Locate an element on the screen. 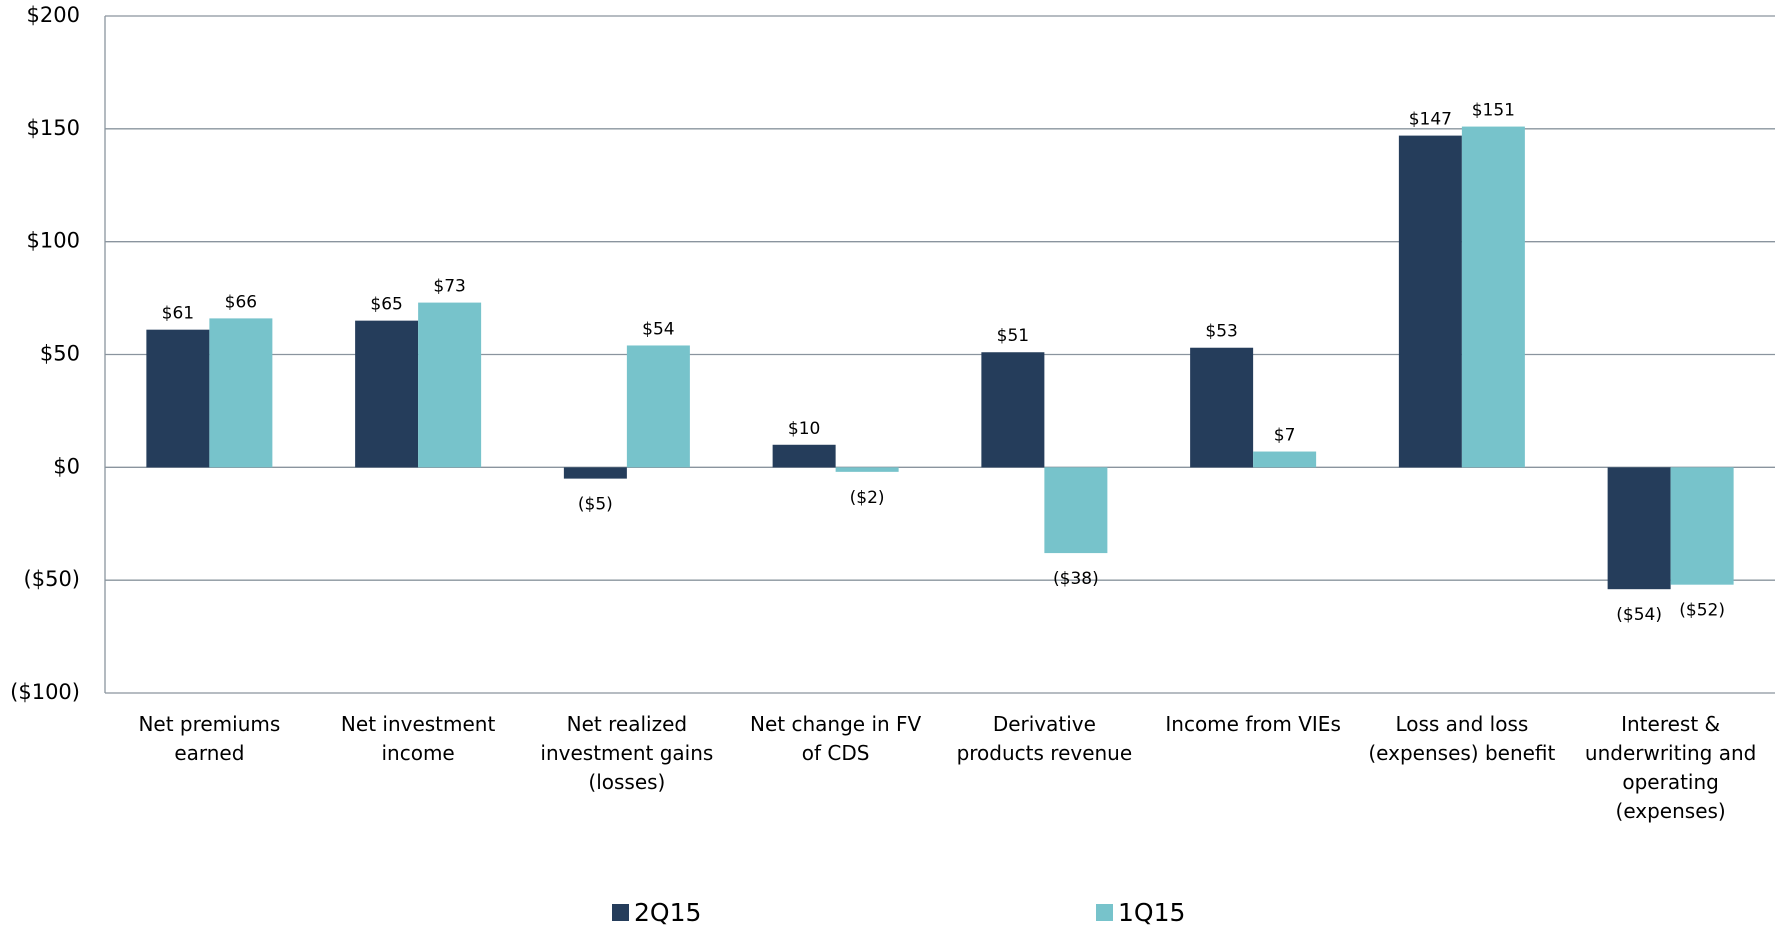  data-label: ($38) is located at coordinates (1076, 579).